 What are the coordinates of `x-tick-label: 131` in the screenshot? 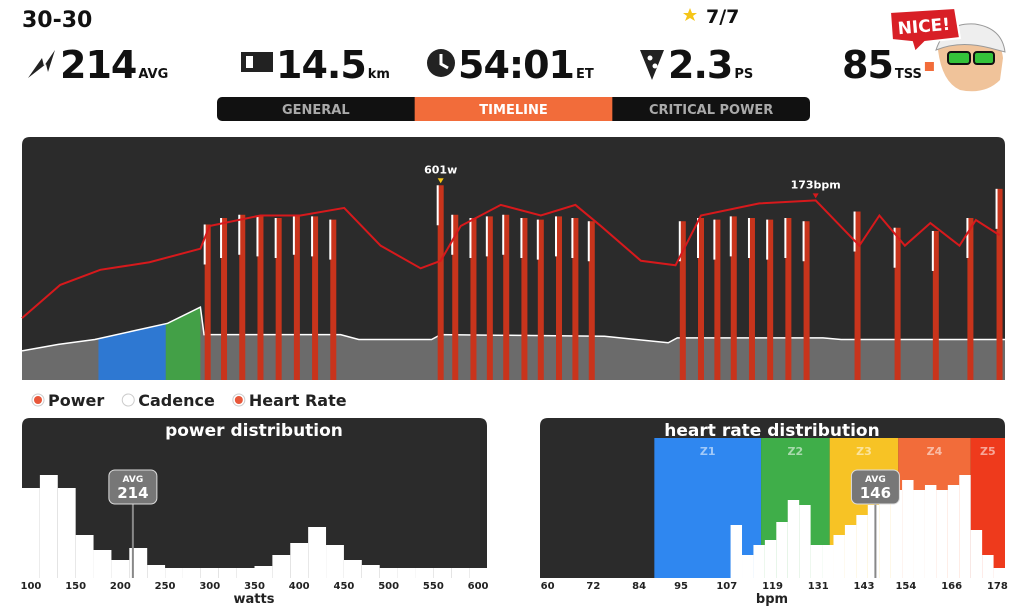 It's located at (818, 586).